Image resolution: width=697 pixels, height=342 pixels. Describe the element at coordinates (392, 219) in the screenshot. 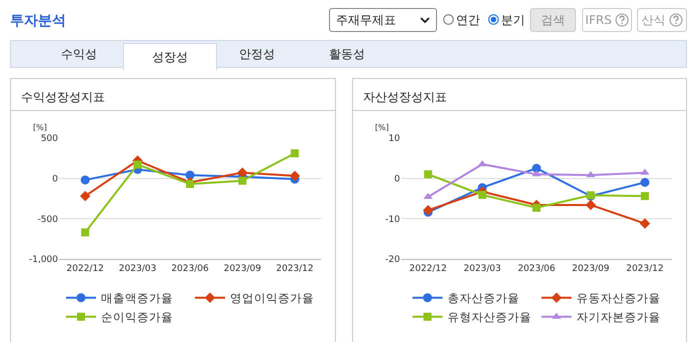

I see `y-tick-label: -10` at that location.